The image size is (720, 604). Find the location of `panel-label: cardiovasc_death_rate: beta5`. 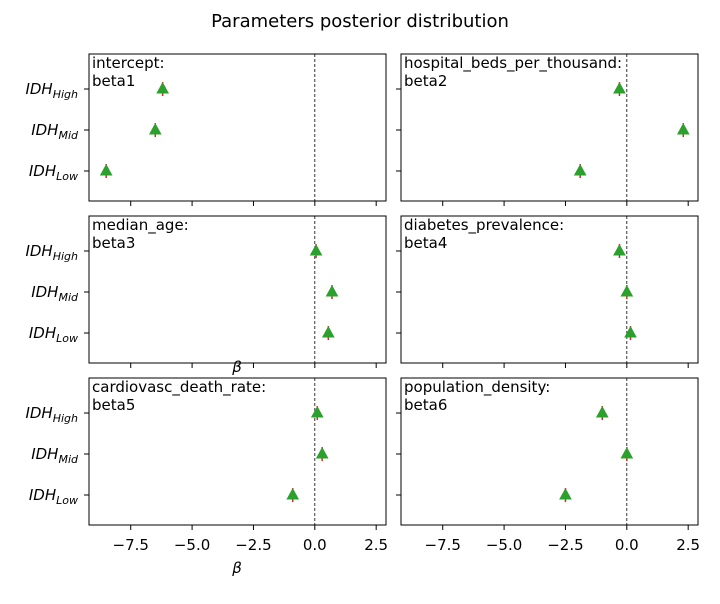

panel-label: cardiovasc_death_rate: beta5 is located at coordinates (179, 396).